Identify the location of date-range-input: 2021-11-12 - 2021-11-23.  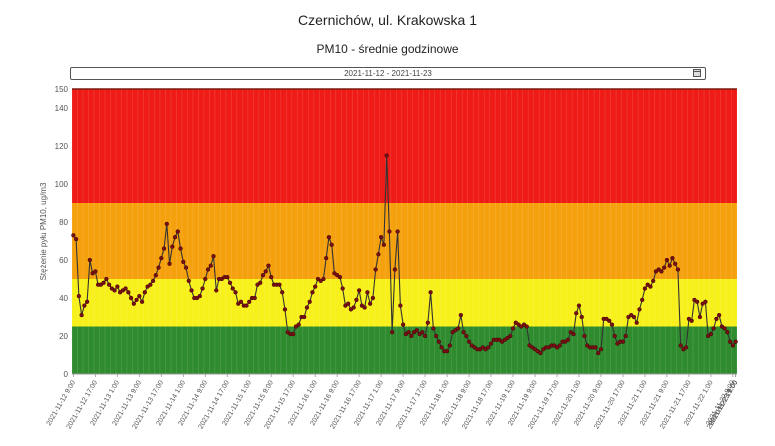
(388, 73).